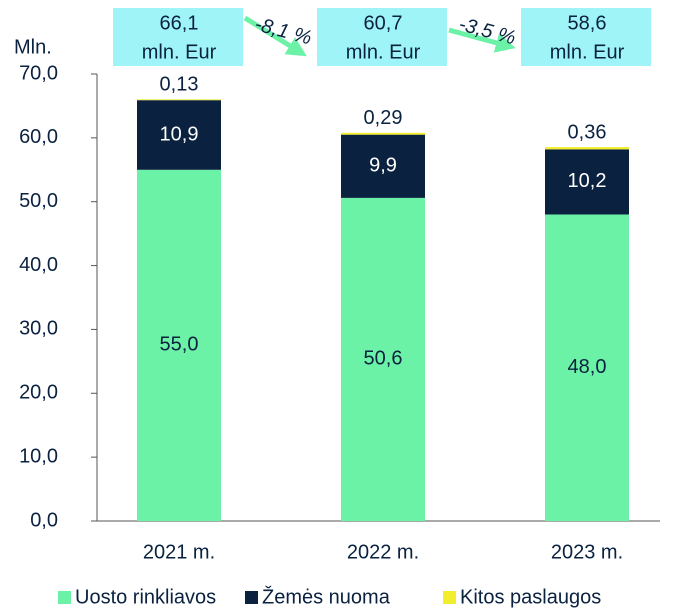 The height and width of the screenshot is (610, 676). I want to click on total-label: 66,1, so click(179, 23).